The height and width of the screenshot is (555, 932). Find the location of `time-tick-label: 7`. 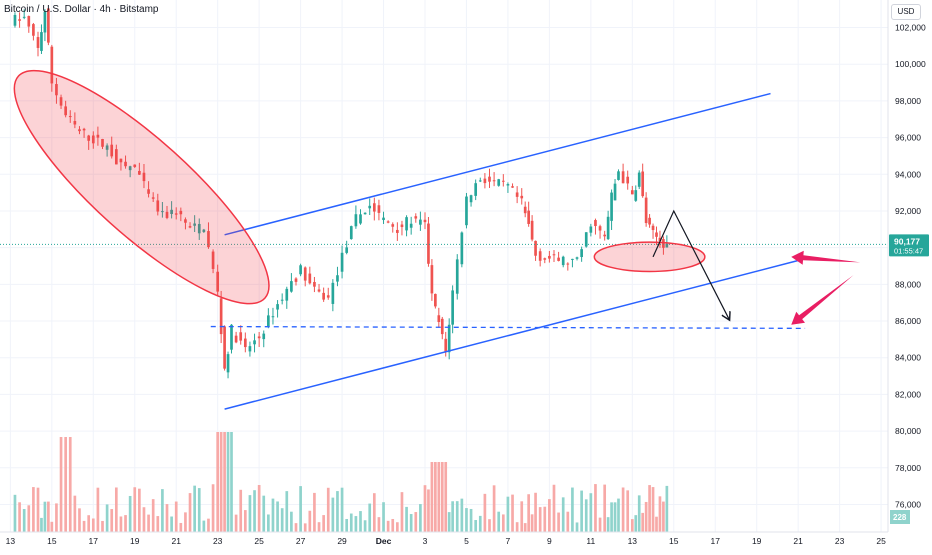

time-tick-label: 7 is located at coordinates (508, 541).